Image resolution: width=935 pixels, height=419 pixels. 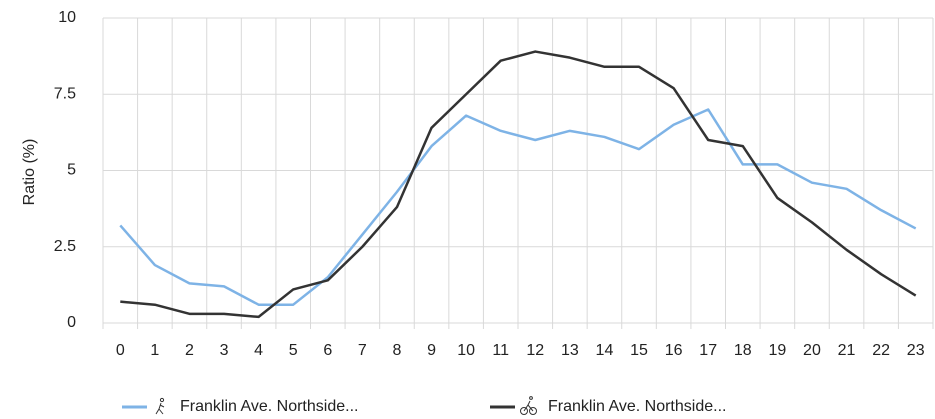 What do you see at coordinates (570, 350) in the screenshot?
I see `x-tick-label: 13` at bounding box center [570, 350].